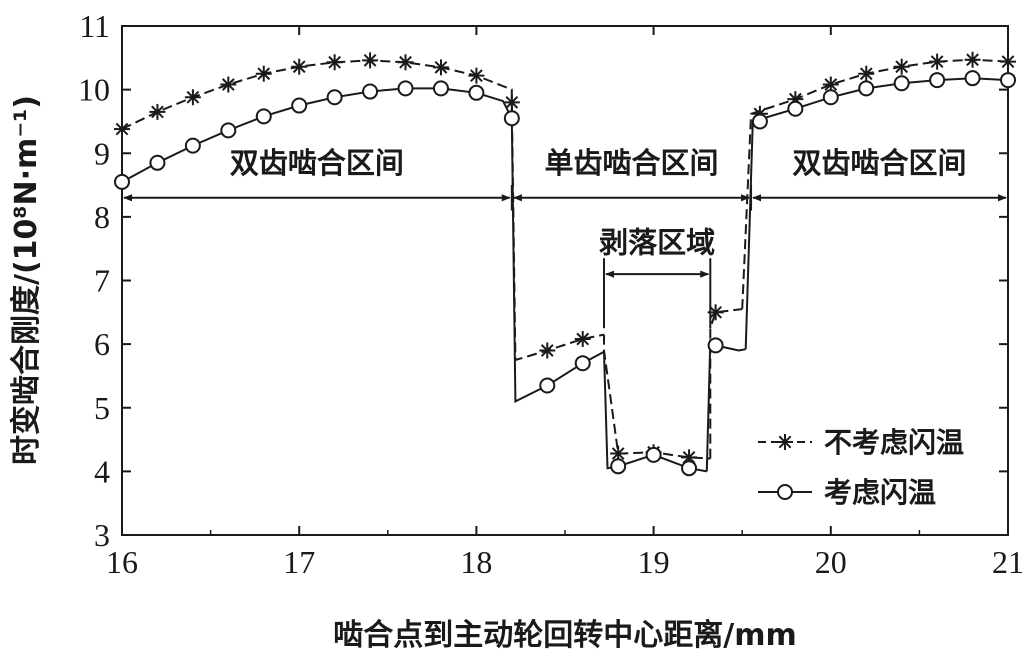  I want to click on x-tick-label: 17, so click(299, 562).